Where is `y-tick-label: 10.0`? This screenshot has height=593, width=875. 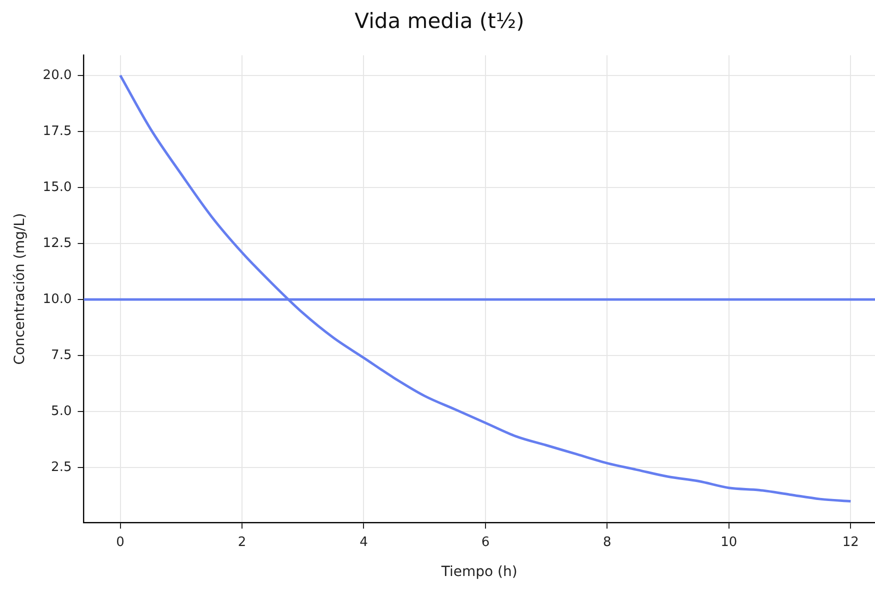 y-tick-label: 10.0 is located at coordinates (57, 299).